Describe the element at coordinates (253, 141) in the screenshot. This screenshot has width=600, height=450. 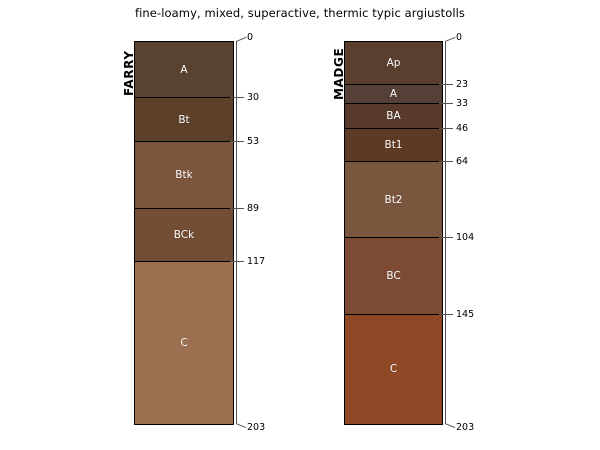
I see `depth-tick-label: 53` at that location.